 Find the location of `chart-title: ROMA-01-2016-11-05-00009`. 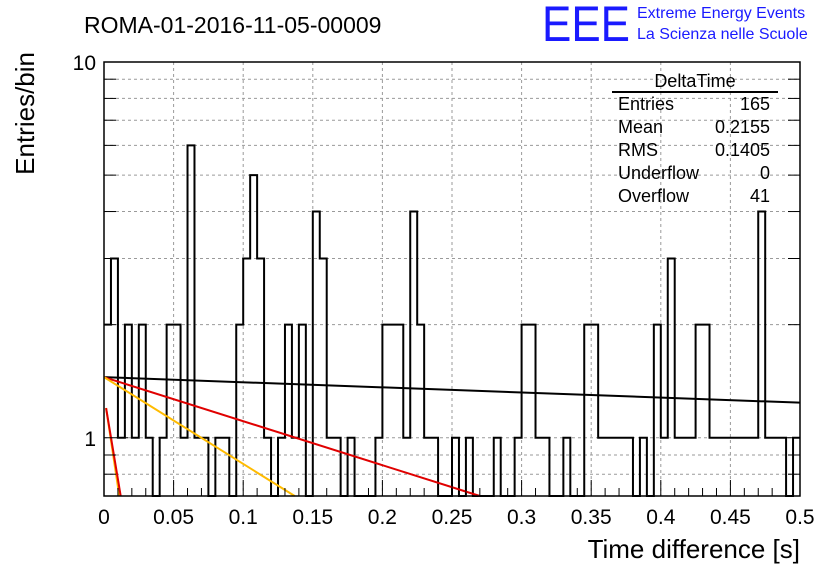

chart-title: ROMA-01-2016-11-05-00009 is located at coordinates (232, 25).